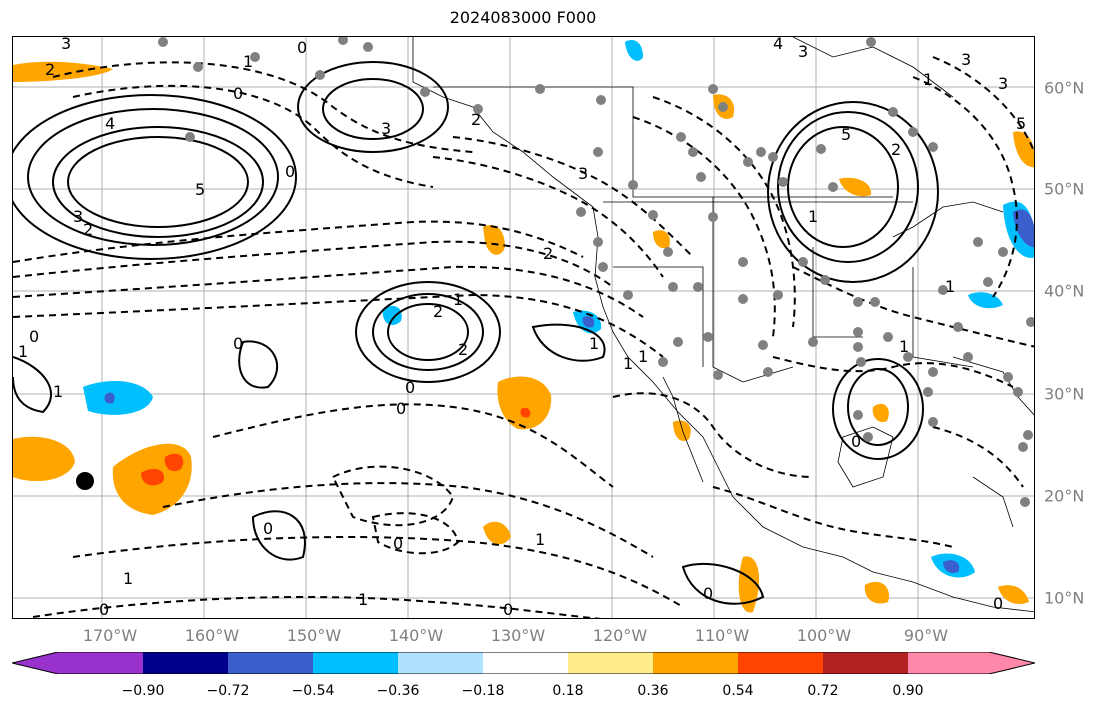  I want to click on colorbar-tick-label: 0.36, so click(653, 691).